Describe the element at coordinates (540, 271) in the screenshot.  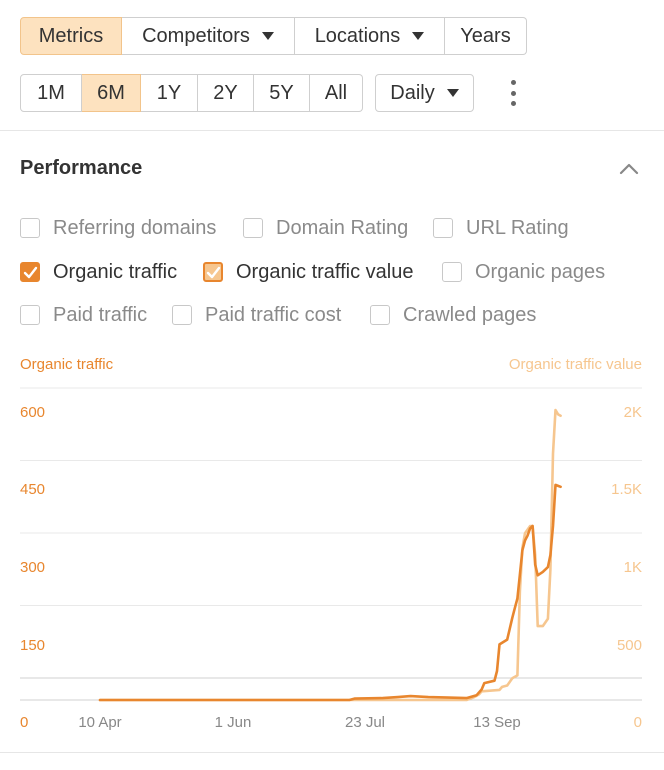
I see `option-label: Organic pages` at that location.